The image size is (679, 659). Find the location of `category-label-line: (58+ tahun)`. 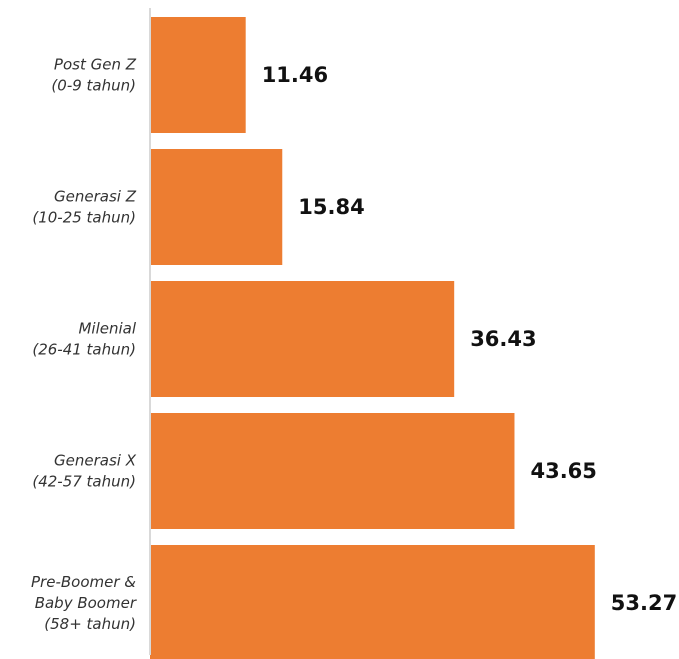

category-label-line: (58+ tahun) is located at coordinates (90, 624).